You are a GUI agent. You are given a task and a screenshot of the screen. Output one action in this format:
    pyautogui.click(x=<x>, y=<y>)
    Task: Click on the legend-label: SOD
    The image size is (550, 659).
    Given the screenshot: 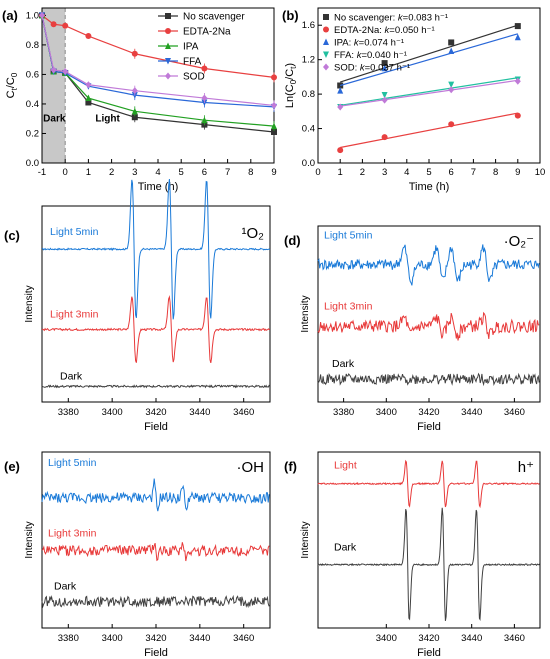 What is the action you would take?
    pyautogui.click(x=194, y=77)
    